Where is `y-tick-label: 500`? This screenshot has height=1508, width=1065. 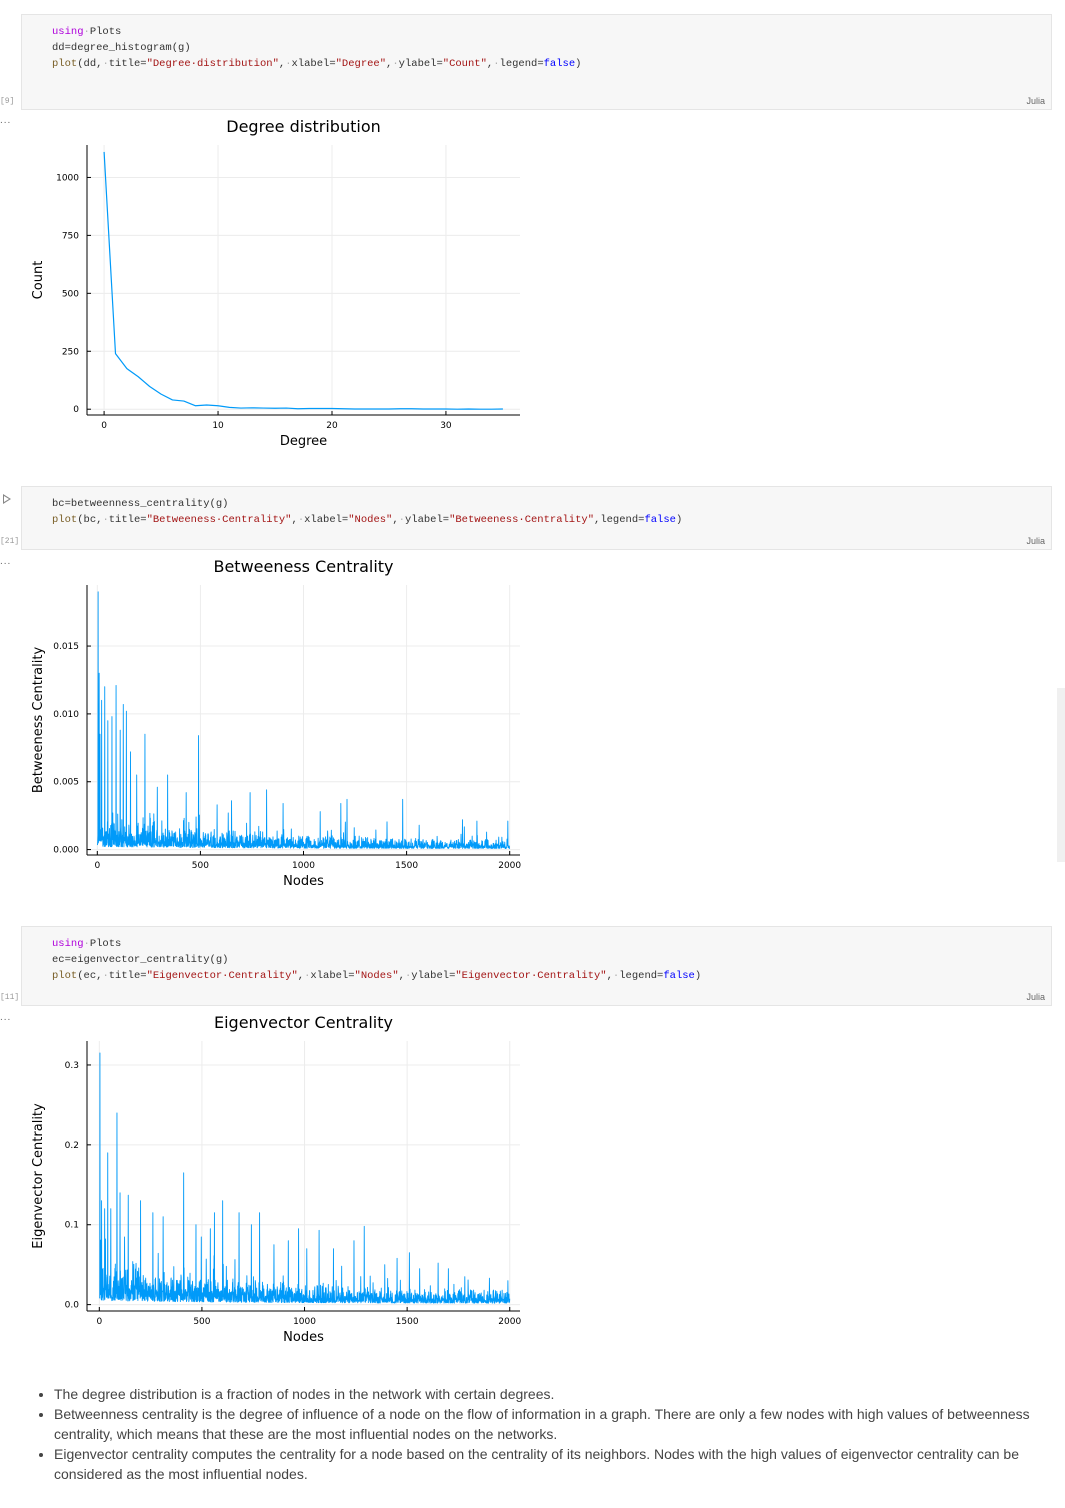 y-tick-label: 500 is located at coordinates (70, 294).